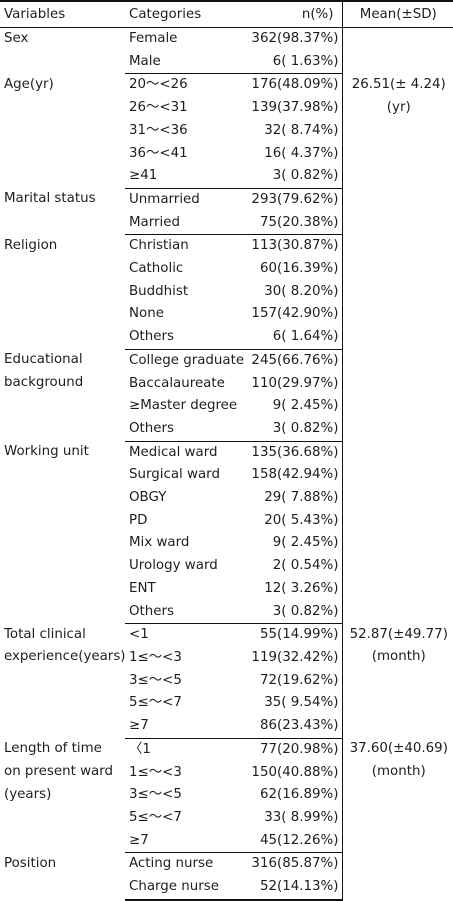 The image size is (453, 901). What do you see at coordinates (226, 543) in the screenshot?
I see `table-row: Mix ward 9( 2.45%)` at bounding box center [226, 543].